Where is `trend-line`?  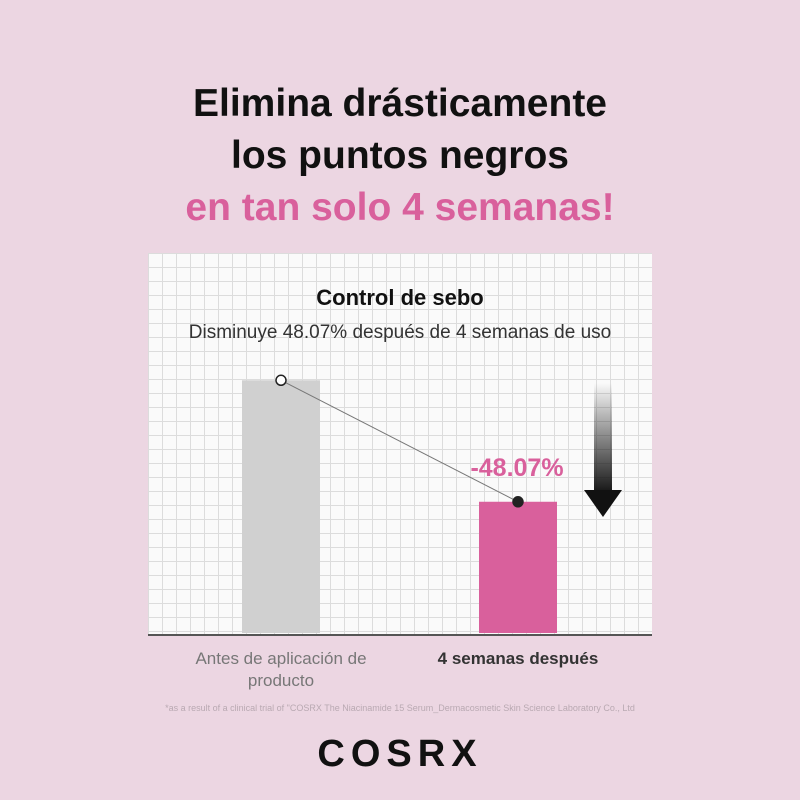 trend-line is located at coordinates (399, 441).